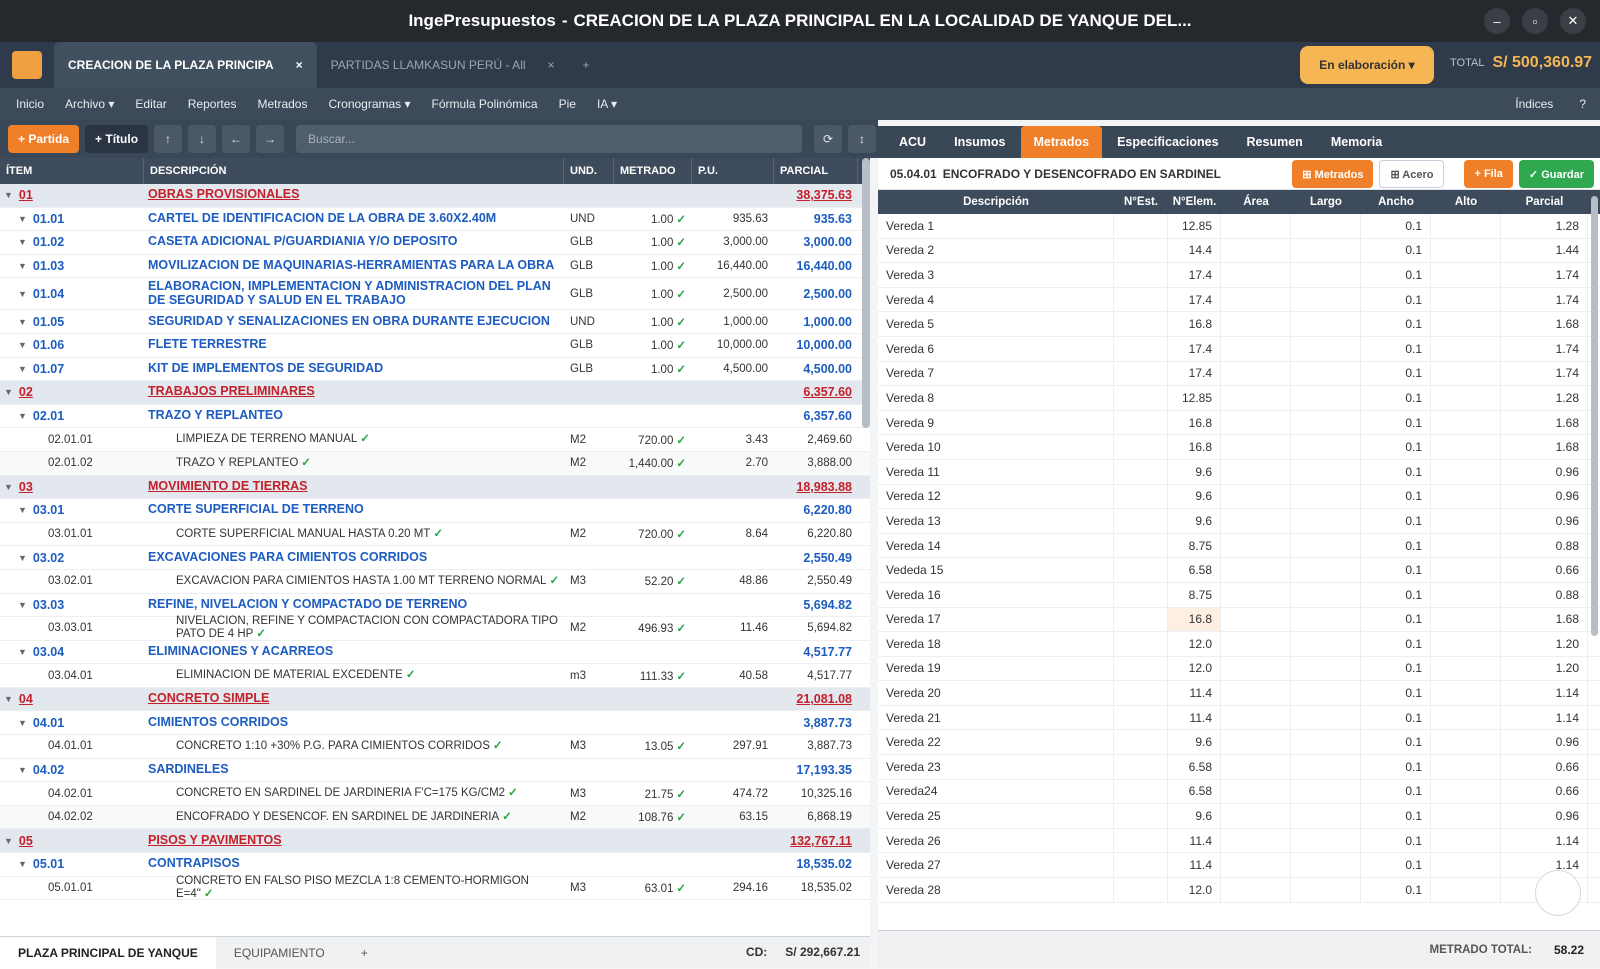 The height and width of the screenshot is (969, 1600). What do you see at coordinates (1544, 668) in the screenshot?
I see `parcial-cell: 1.20` at bounding box center [1544, 668].